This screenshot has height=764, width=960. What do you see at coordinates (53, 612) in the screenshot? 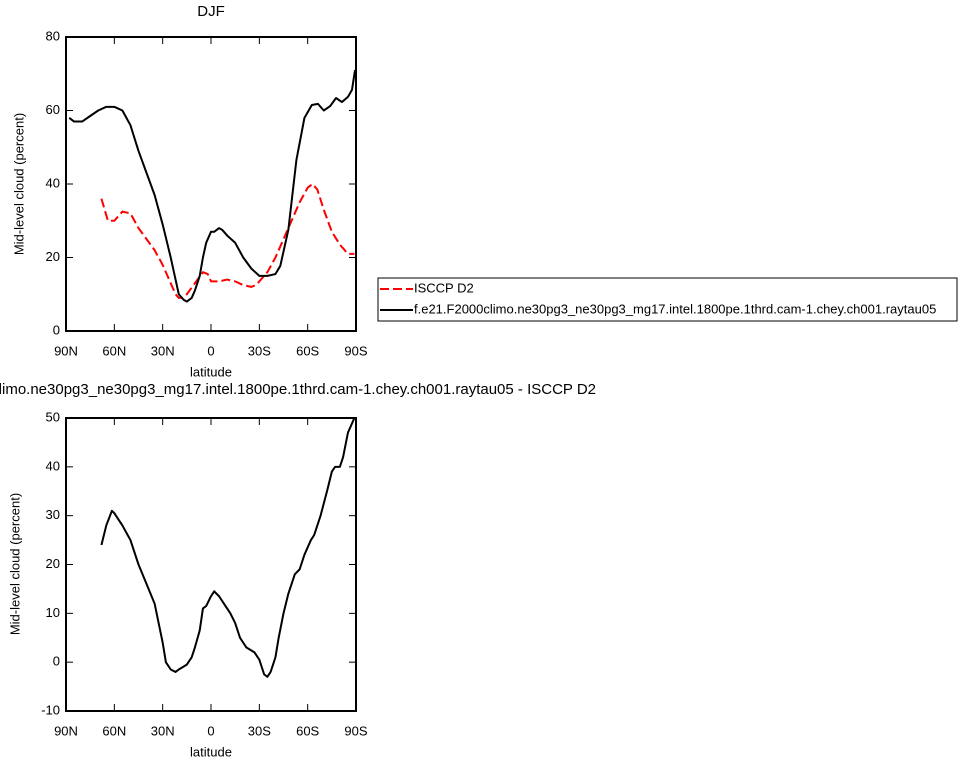
I see `y-tick-label: 10` at bounding box center [53, 612].